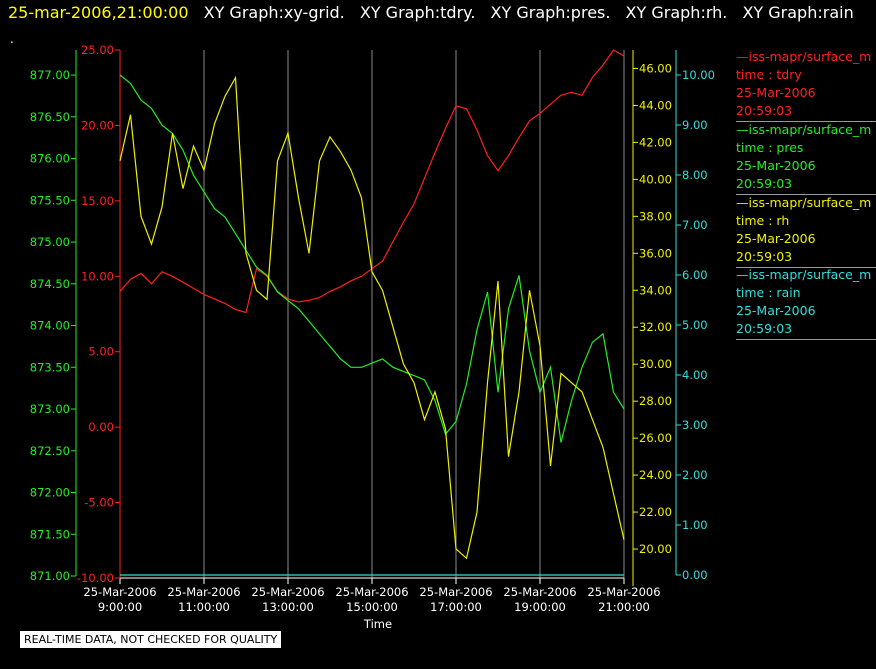 Image resolution: width=876 pixels, height=669 pixels. What do you see at coordinates (97, 50) in the screenshot?
I see `tdry-tick-label: 25.00` at bounding box center [97, 50].